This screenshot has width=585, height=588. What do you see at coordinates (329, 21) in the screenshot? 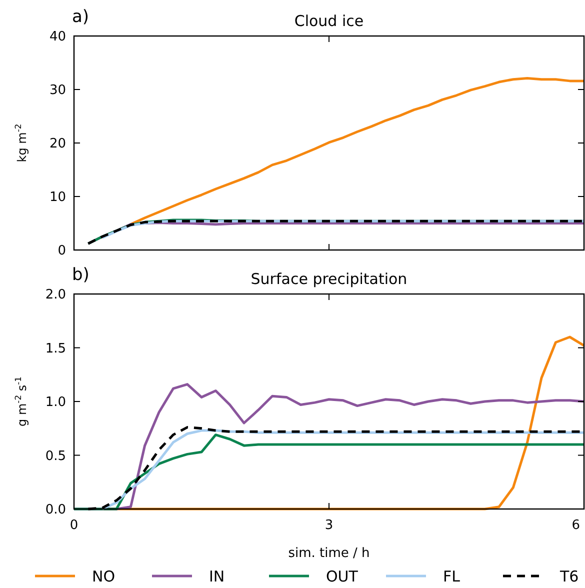
I see `chart-title: Cloud ice` at bounding box center [329, 21].